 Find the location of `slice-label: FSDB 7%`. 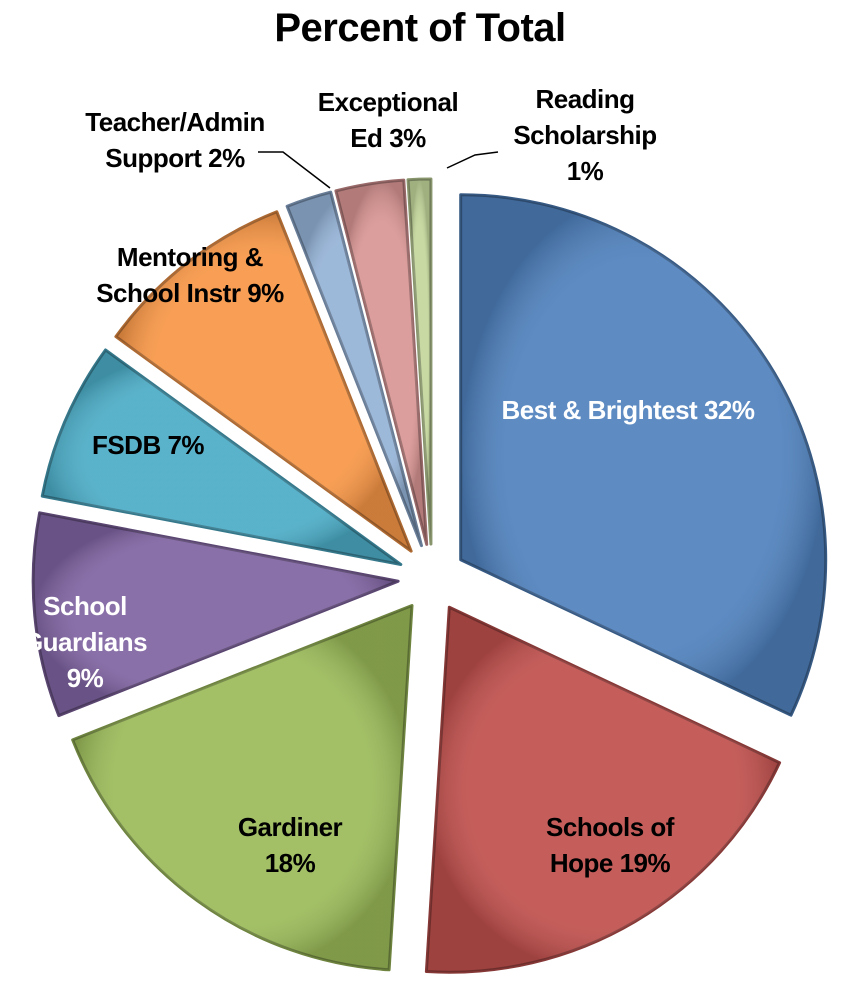

slice-label: FSDB 7% is located at coordinates (148, 445).